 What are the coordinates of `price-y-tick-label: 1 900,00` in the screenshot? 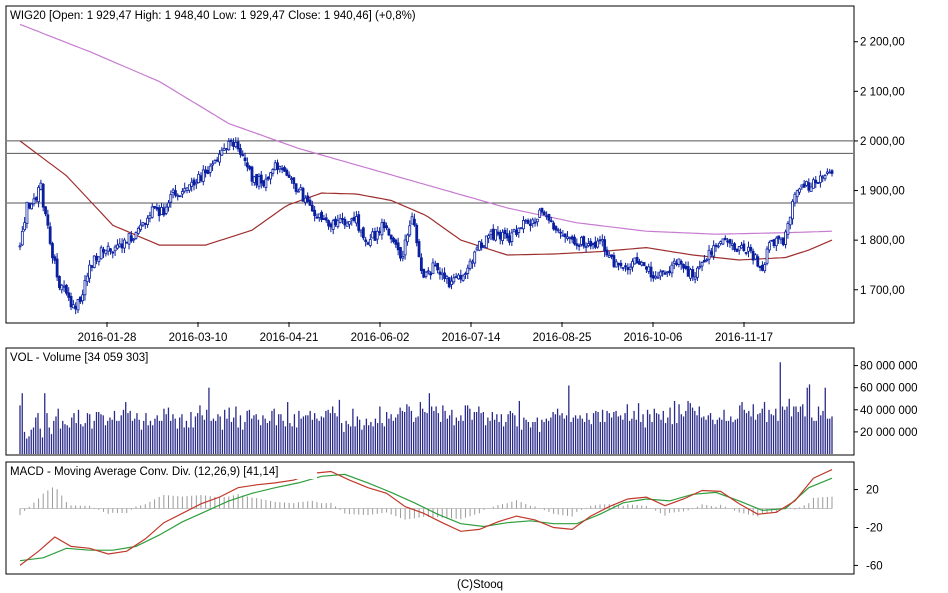 It's located at (882, 192).